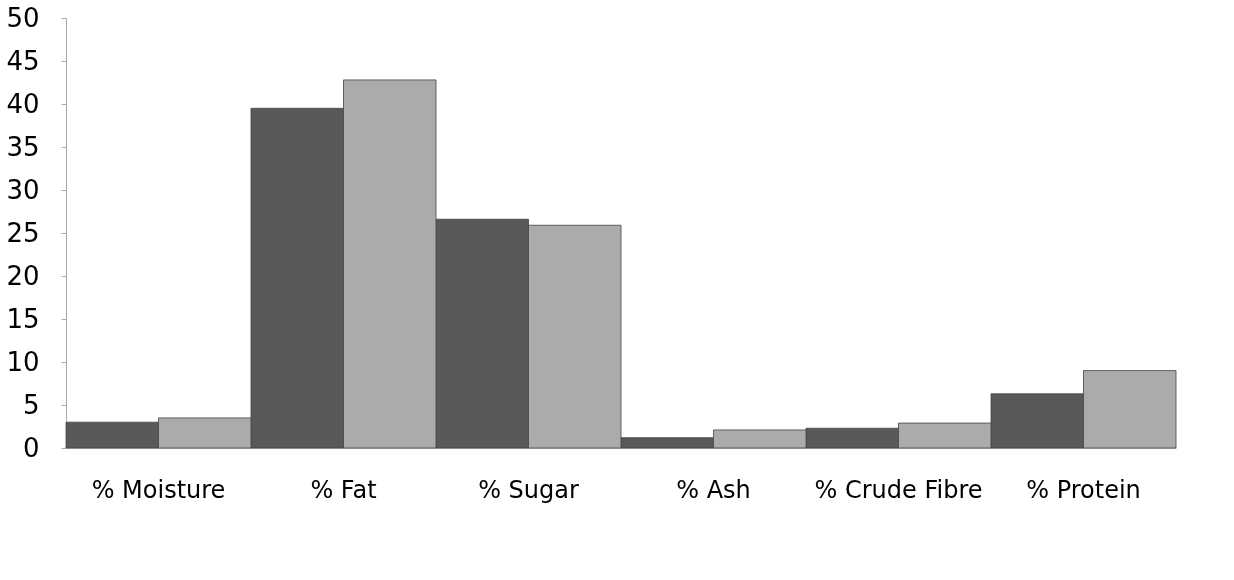  Describe the element at coordinates (158, 489) in the screenshot. I see `x-tick-label: % Moisture` at that location.